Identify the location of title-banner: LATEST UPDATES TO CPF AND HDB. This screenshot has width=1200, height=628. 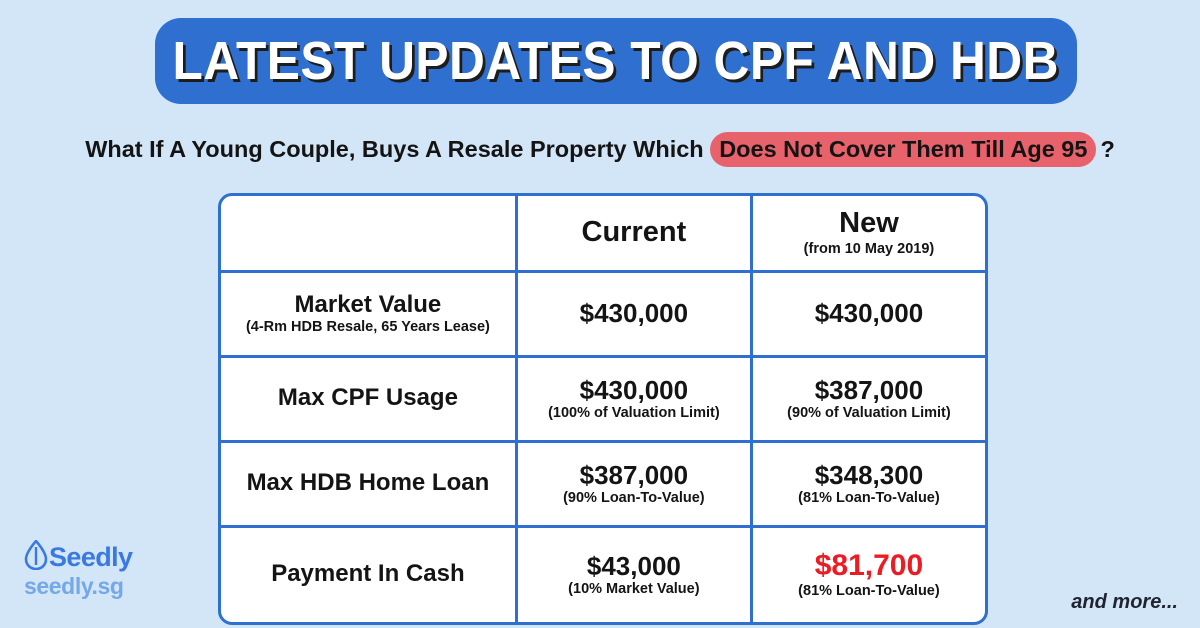
(616, 61).